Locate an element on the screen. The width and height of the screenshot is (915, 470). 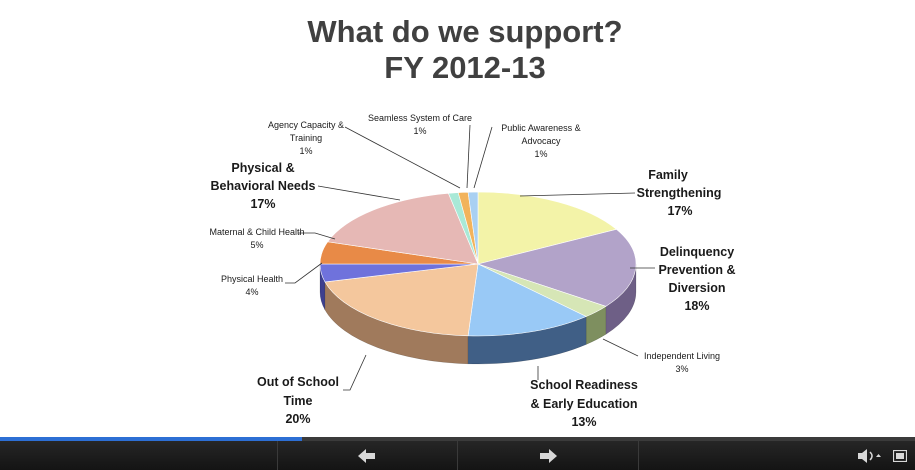
label-outofschool: Out of School Time 20% is located at coordinates (298, 400).